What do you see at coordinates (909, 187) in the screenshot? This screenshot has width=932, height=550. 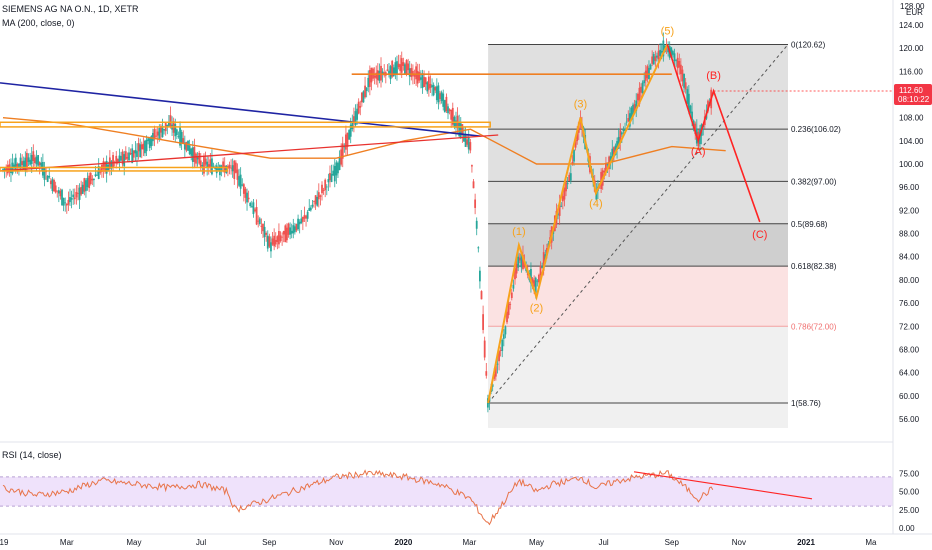 I see `price-tick-label: 96.00` at bounding box center [909, 187].